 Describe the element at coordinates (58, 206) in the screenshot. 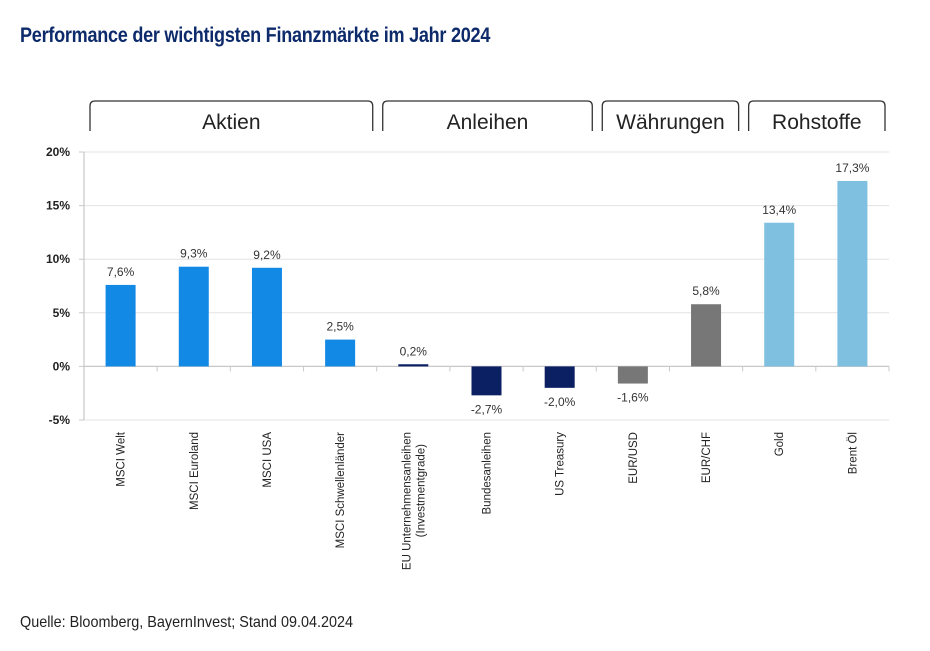

I see `y-tick-label: 15%` at that location.